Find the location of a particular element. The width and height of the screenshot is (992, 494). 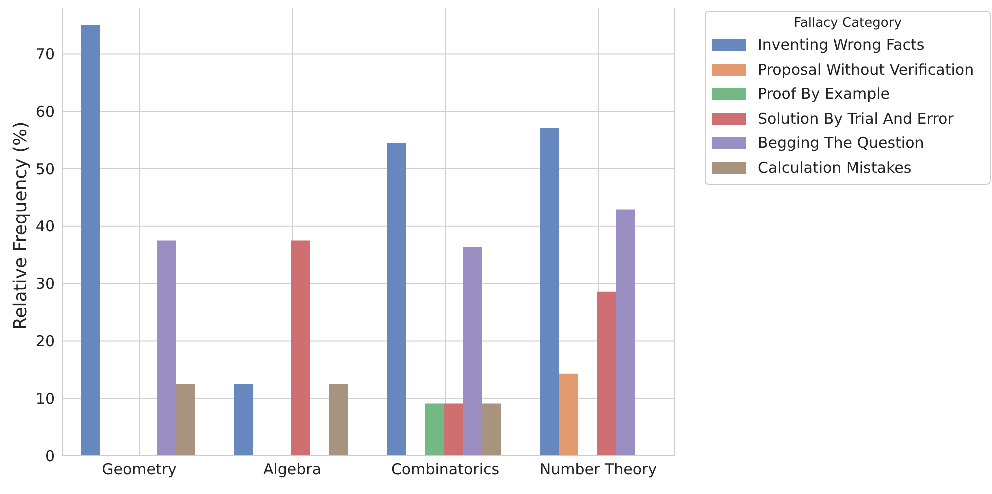

y-tick-label: 0 is located at coordinates (50, 456).